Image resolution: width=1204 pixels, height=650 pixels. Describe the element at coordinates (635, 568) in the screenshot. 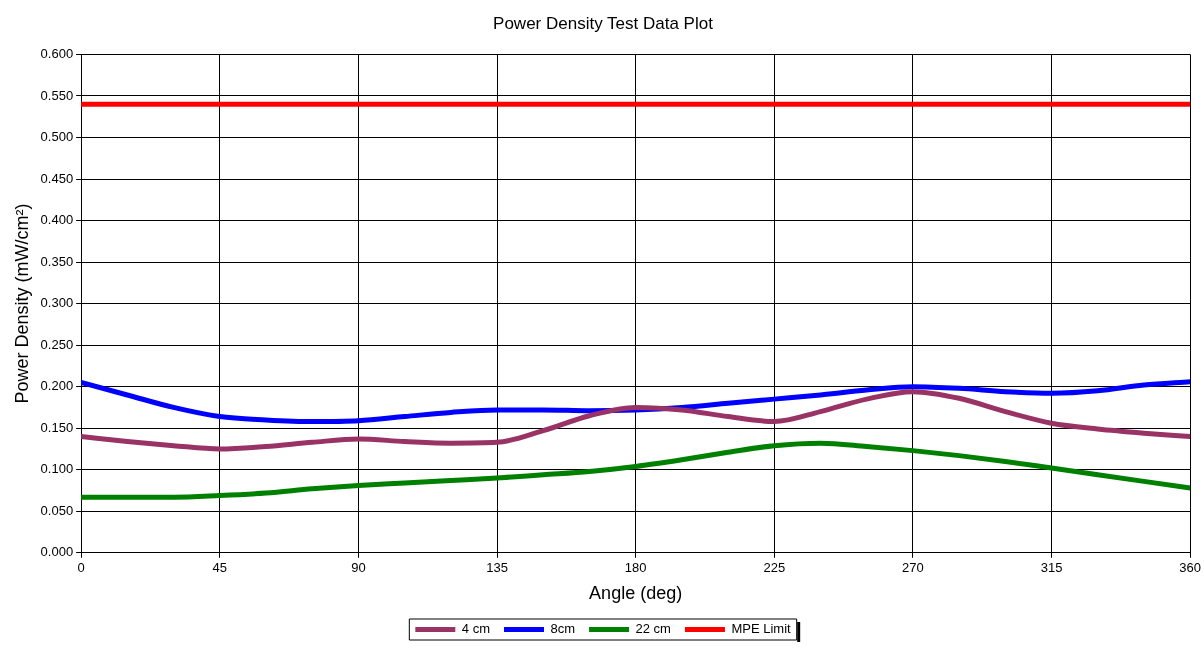

I see `x-tick-label: 180` at that location.